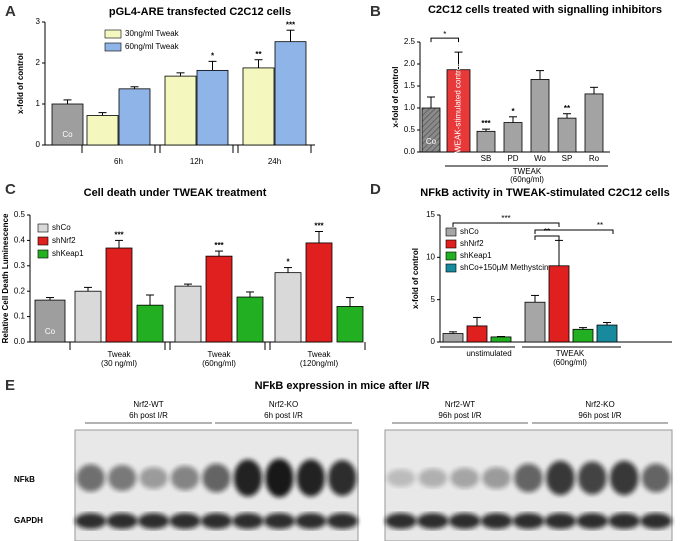 Image resolution: width=685 pixels, height=541 pixels. Describe the element at coordinates (410, 151) in the screenshot. I see `y-tick-label: 0.0` at that location.